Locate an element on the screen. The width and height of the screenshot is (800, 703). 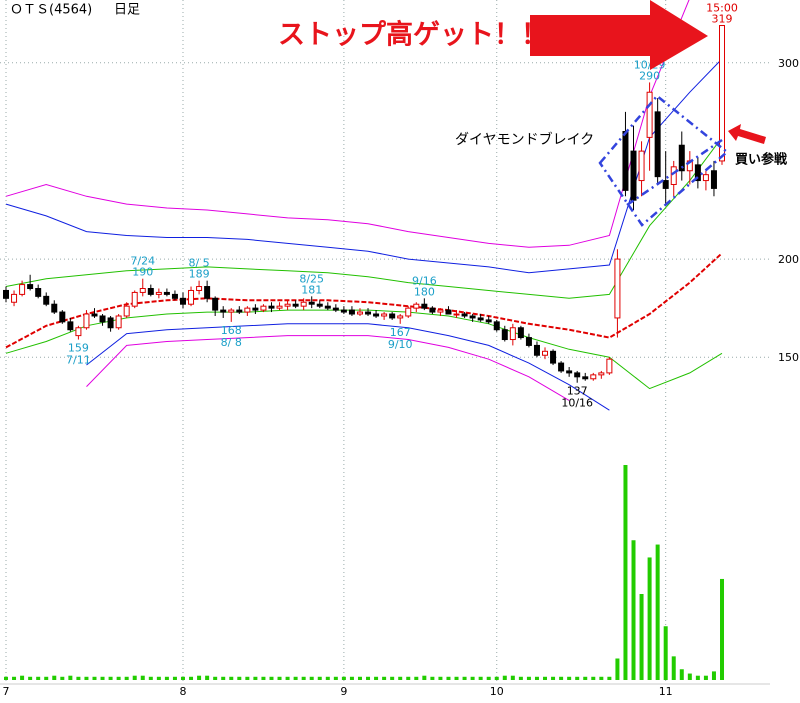
annotation-date: 8/ 8 is located at coordinates (231, 342).